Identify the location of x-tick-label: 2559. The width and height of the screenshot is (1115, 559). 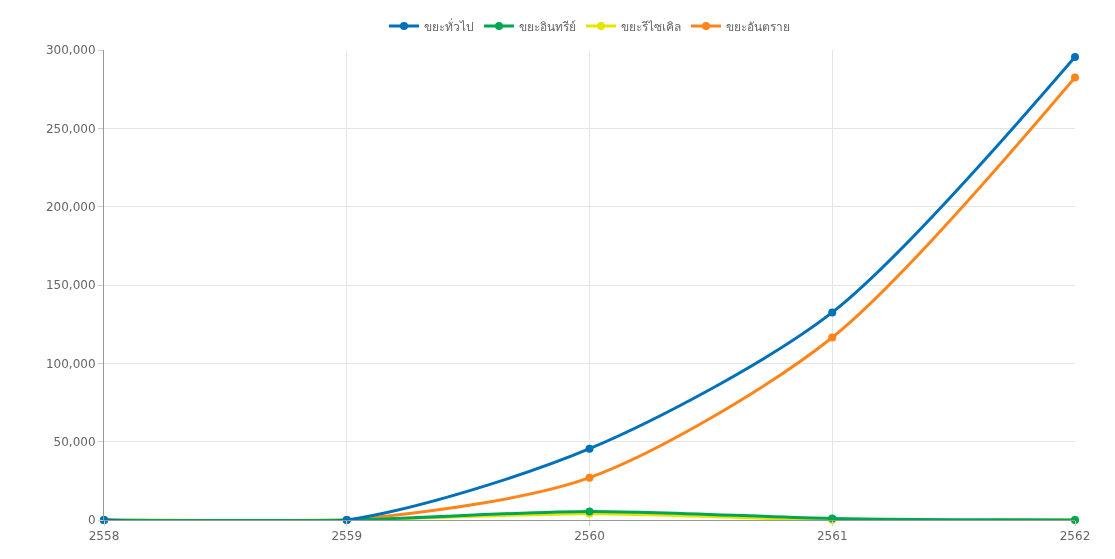
(347, 536).